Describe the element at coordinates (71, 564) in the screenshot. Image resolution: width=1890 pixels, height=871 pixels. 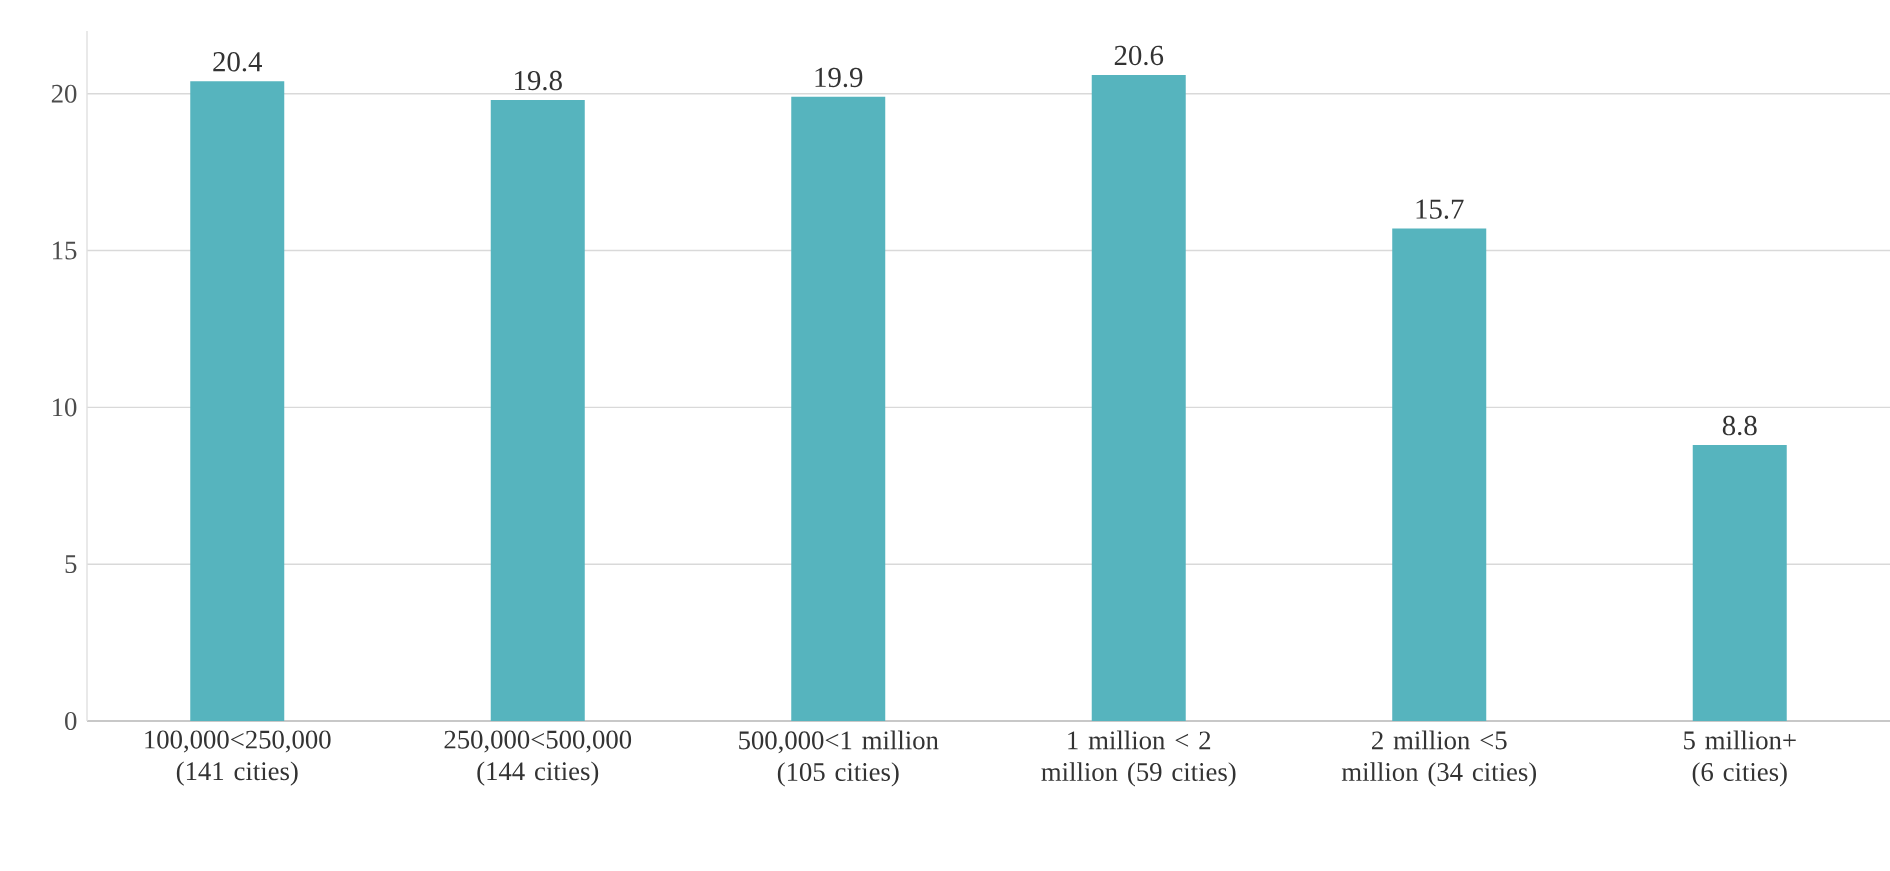
I see `y-tick-label: 5` at that location.